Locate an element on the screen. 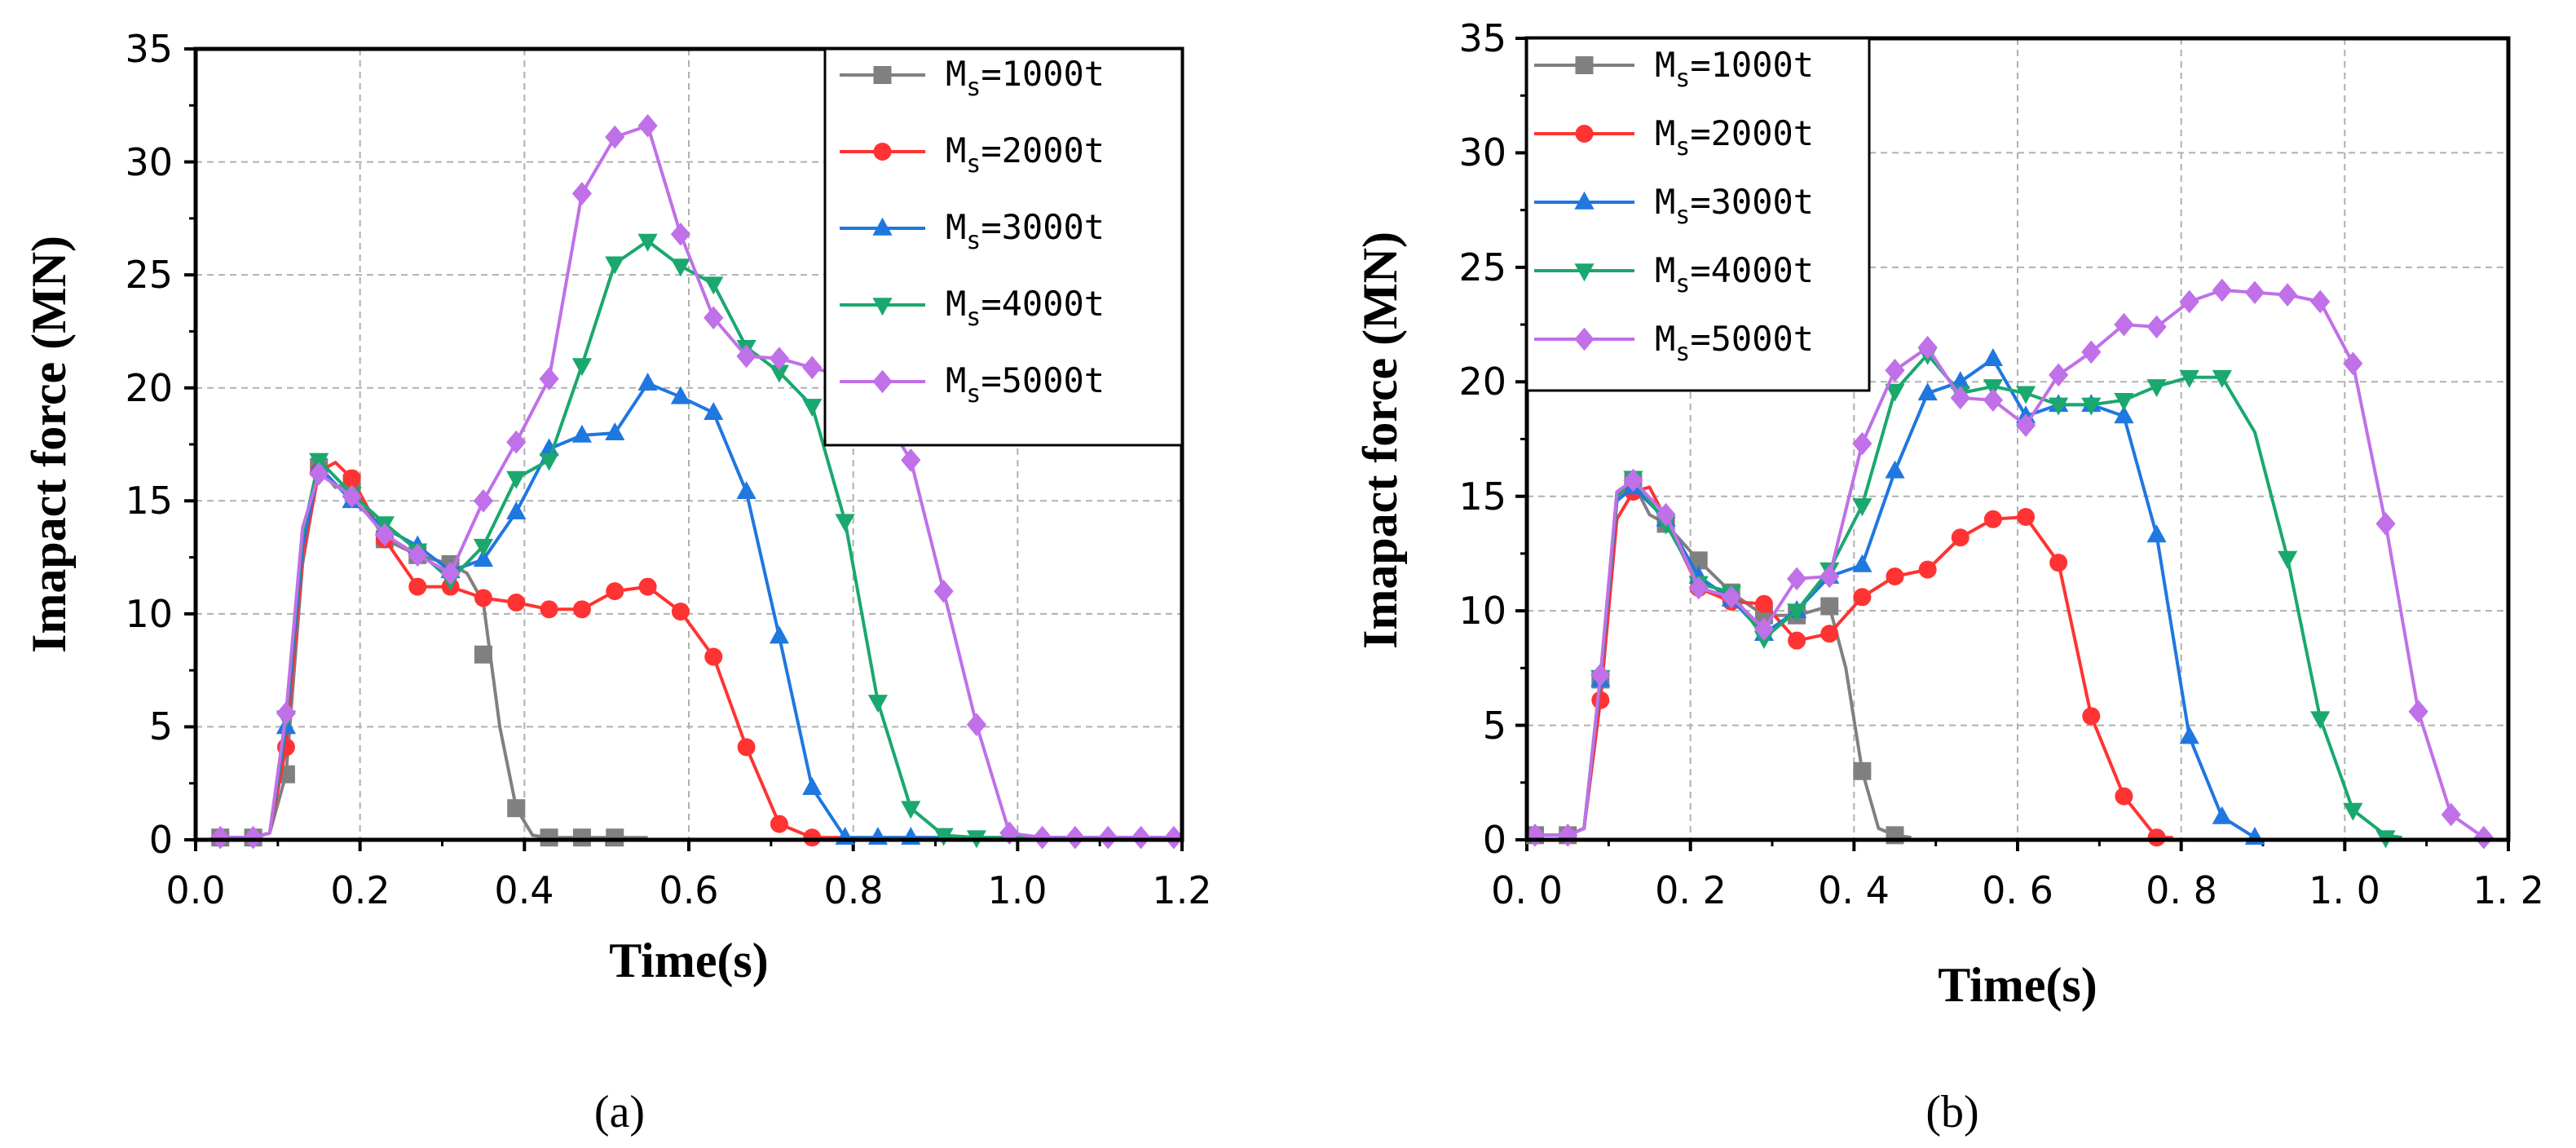 The image size is (2576, 1148). panel-a-legend-marker-ms-1000t is located at coordinates (882, 75).